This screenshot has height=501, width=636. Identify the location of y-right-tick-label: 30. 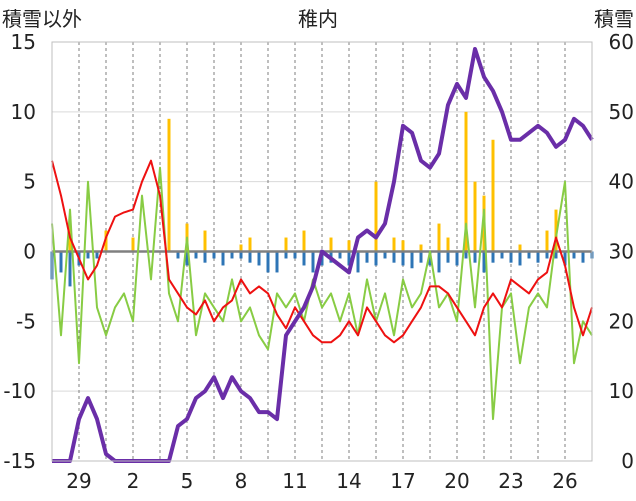
(621, 252).